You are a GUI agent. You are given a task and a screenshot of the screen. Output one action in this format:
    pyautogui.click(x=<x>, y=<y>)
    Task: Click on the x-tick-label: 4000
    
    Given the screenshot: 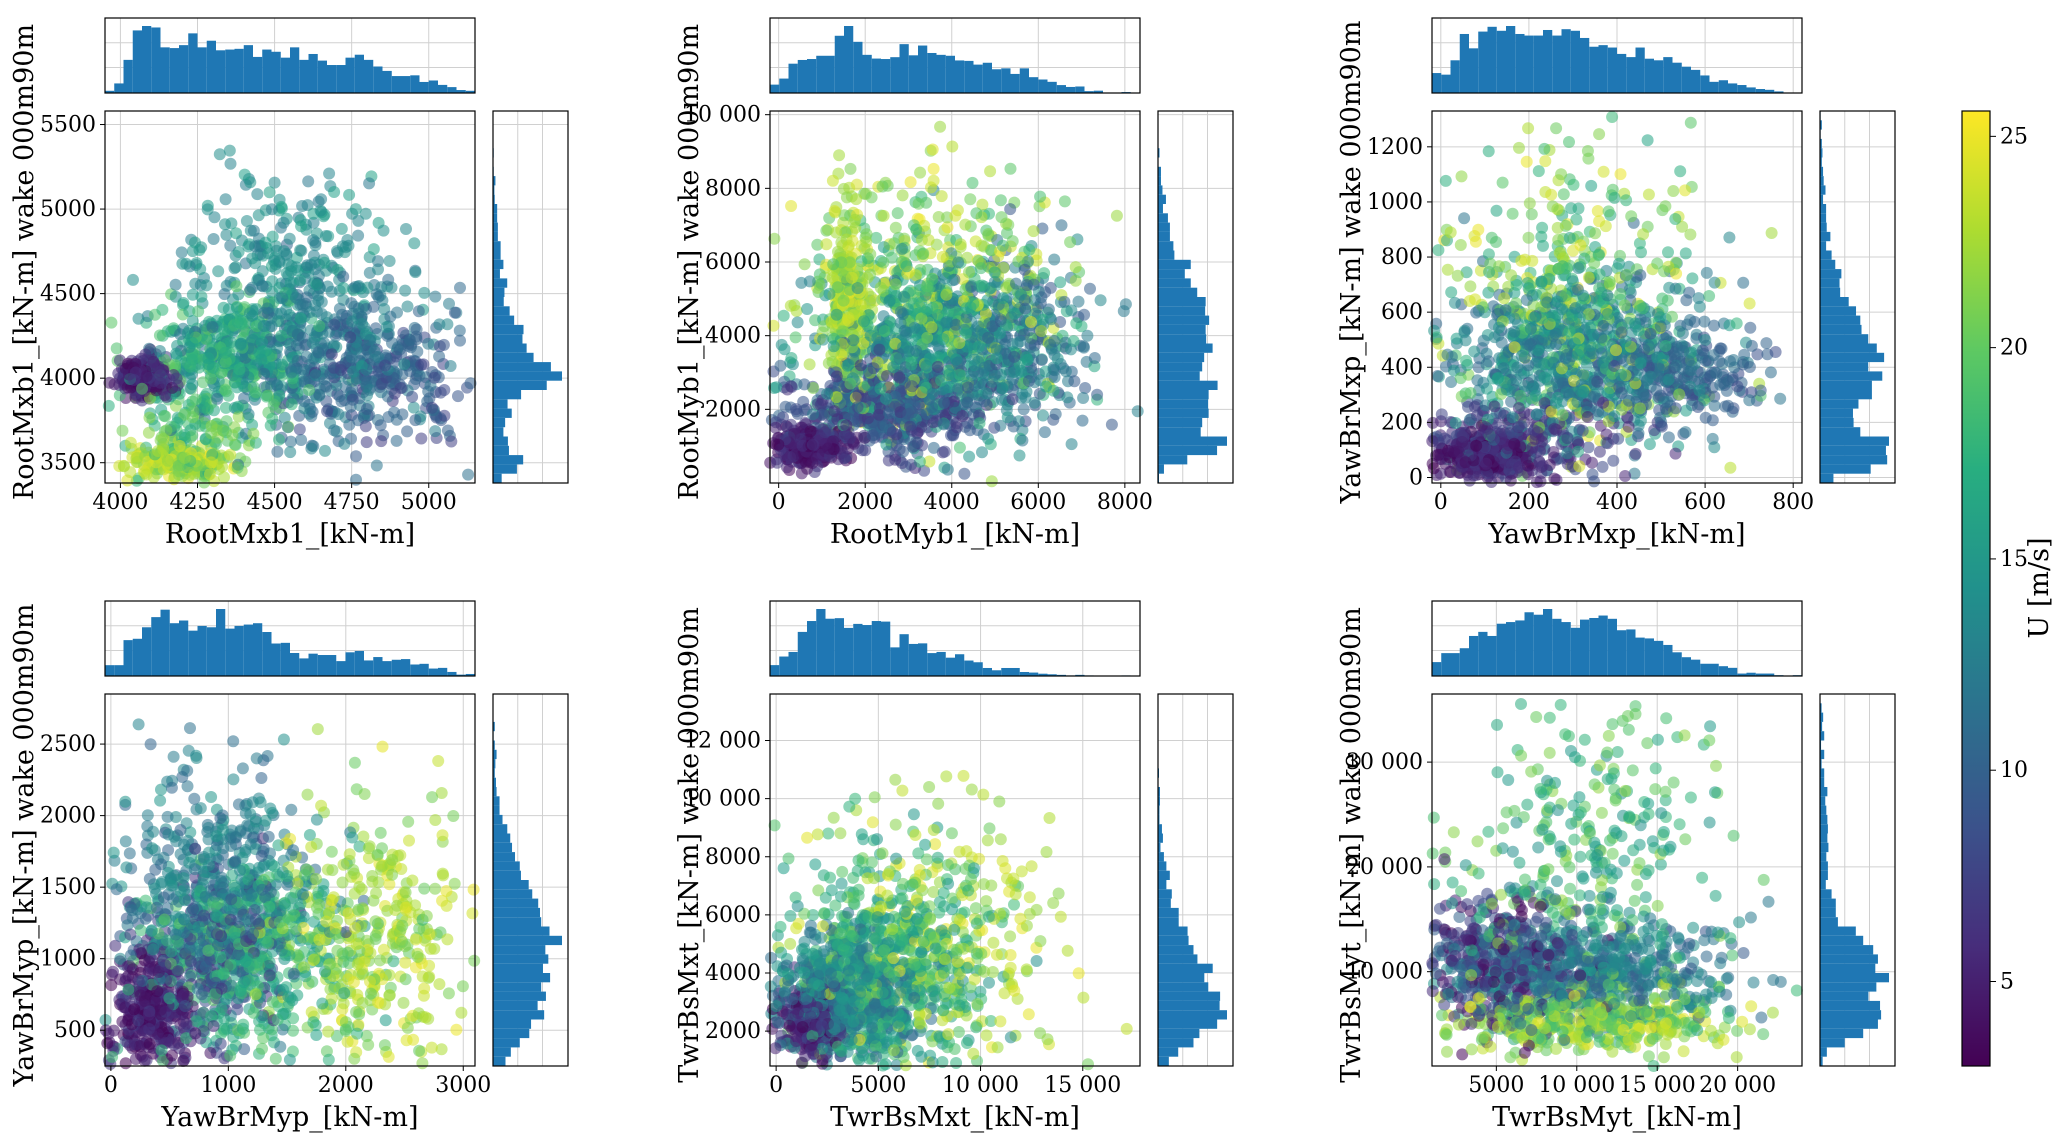 What is the action you would take?
    pyautogui.click(x=952, y=502)
    